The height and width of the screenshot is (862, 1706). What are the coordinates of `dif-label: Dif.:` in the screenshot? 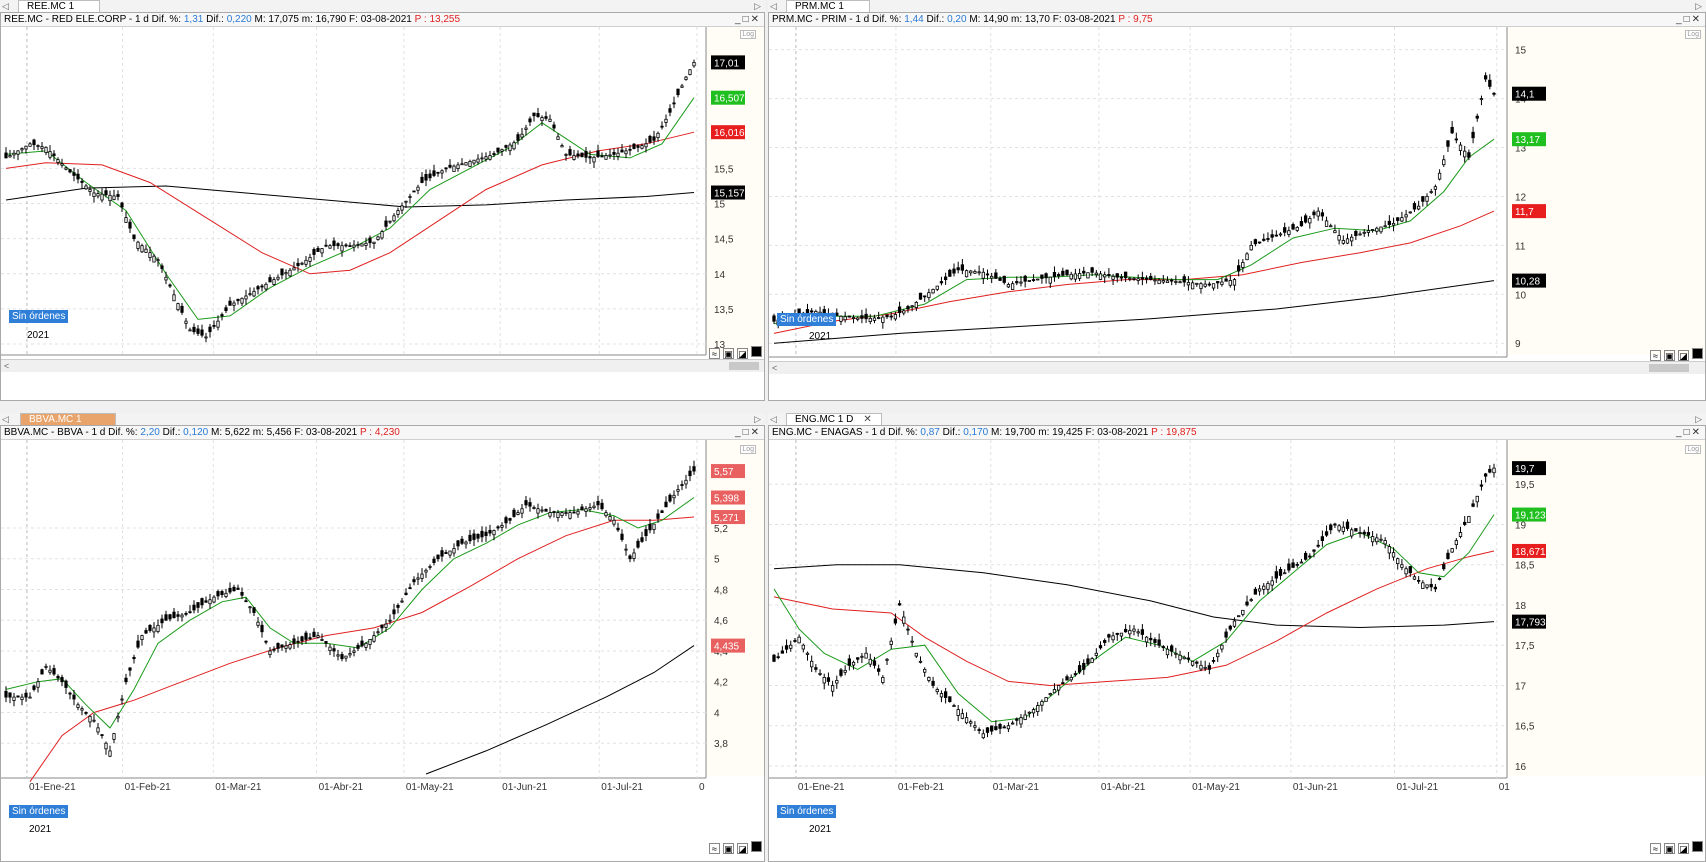 It's located at (171, 432).